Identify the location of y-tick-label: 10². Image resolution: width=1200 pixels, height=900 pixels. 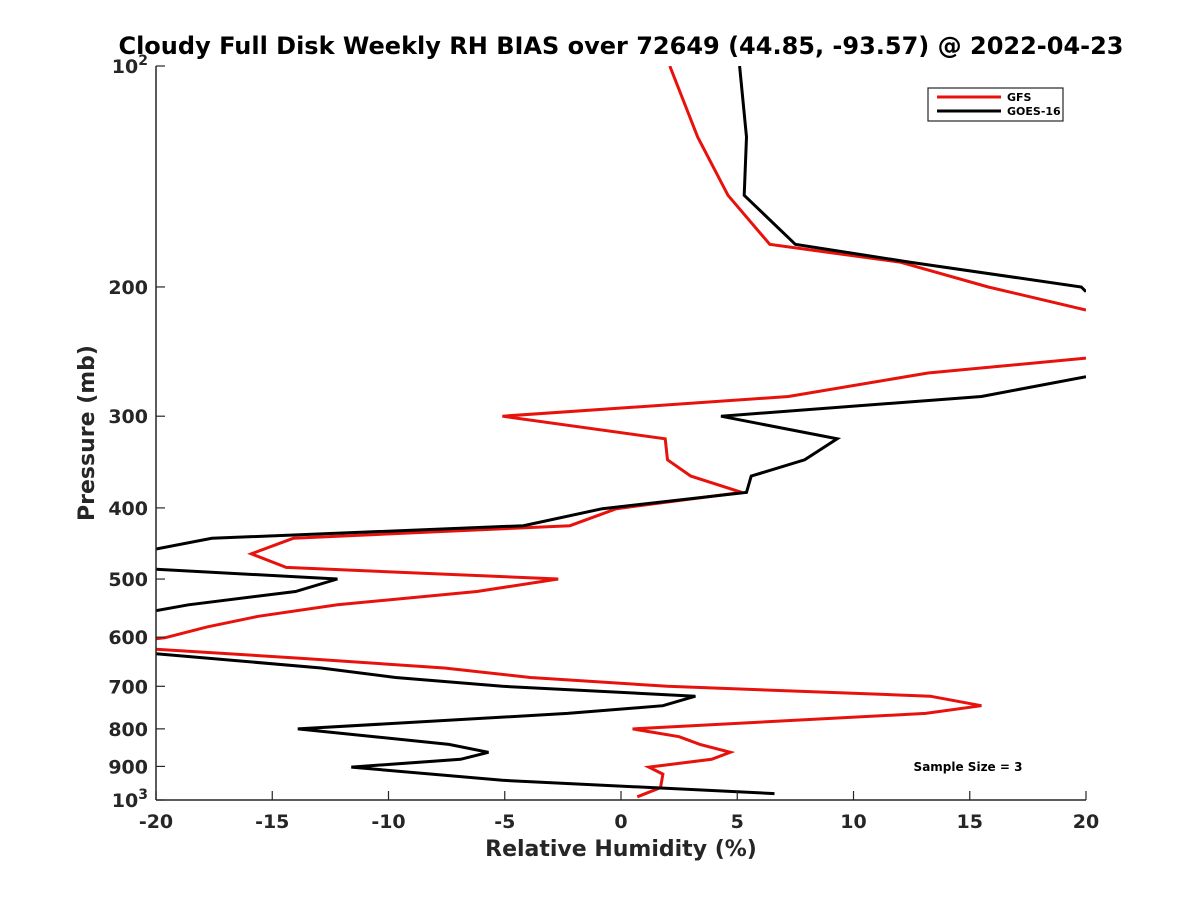
(130, 65).